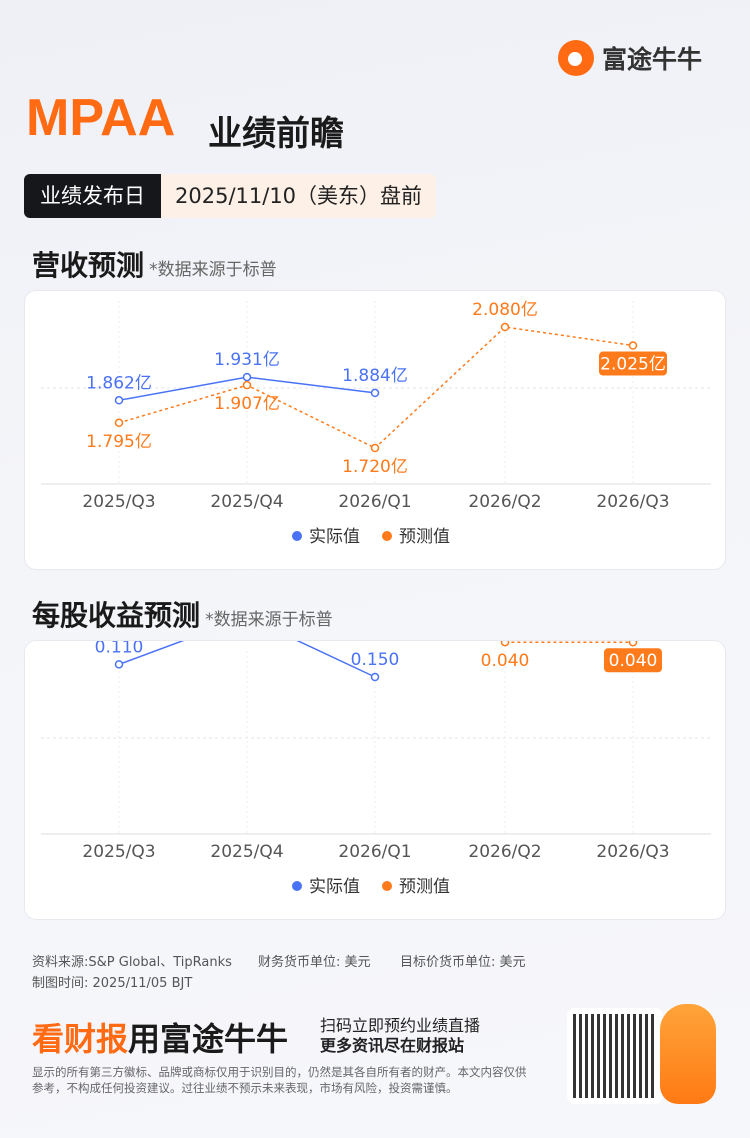 The image size is (750, 1138). I want to click on revenue-title: 营收预测, so click(88, 265).